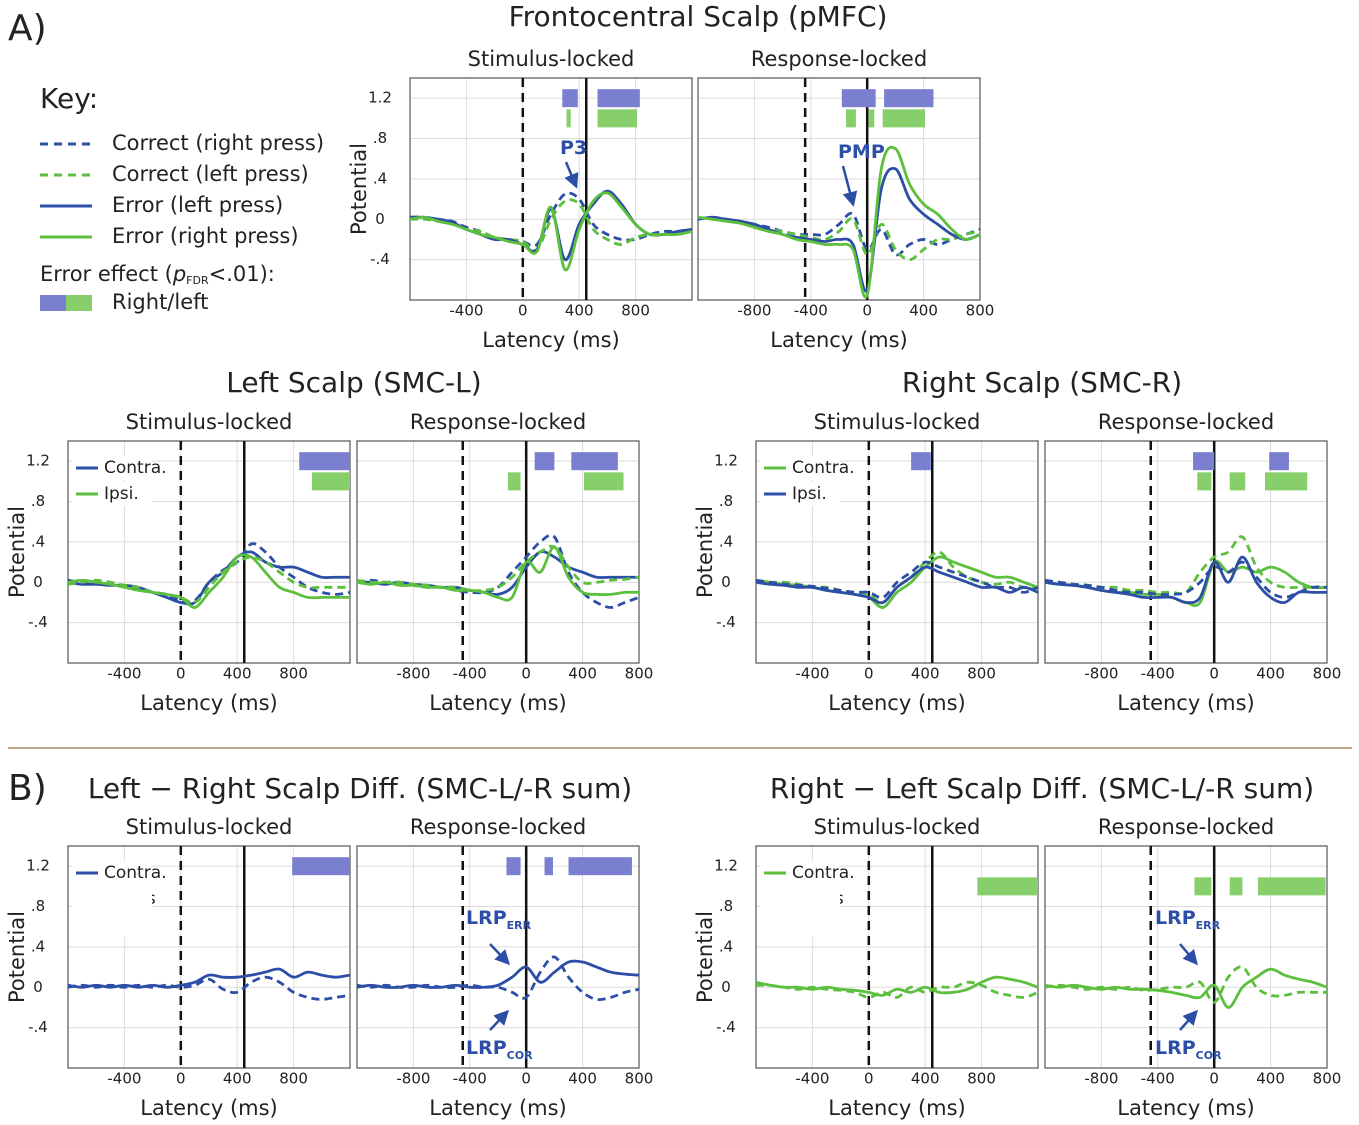  Describe the element at coordinates (380, 98) in the screenshot. I see `y-tick-label: 1.2` at that location.